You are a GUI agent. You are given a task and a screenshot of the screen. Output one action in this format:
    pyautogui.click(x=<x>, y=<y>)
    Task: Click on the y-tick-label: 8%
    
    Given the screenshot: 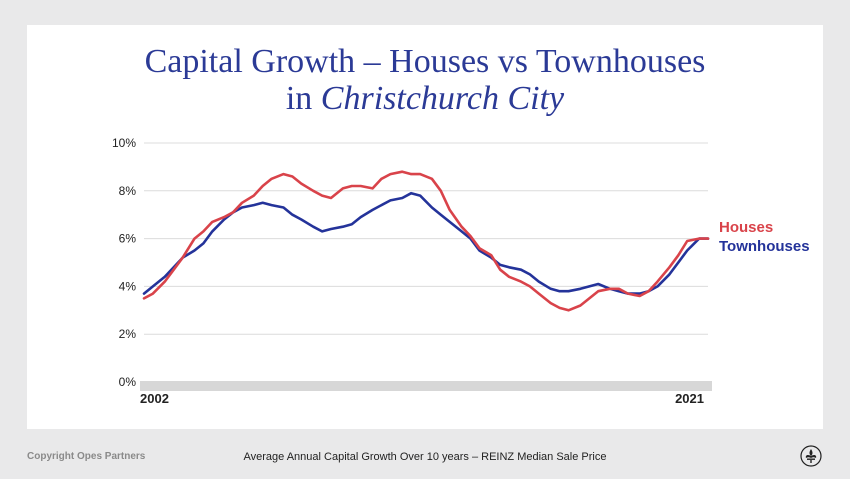 What is the action you would take?
    pyautogui.click(x=128, y=191)
    